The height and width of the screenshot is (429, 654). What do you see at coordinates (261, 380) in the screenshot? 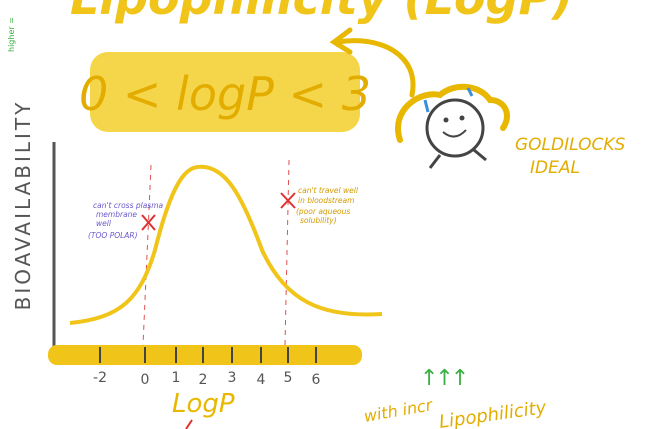
I see `tick-label: 4` at bounding box center [261, 380].